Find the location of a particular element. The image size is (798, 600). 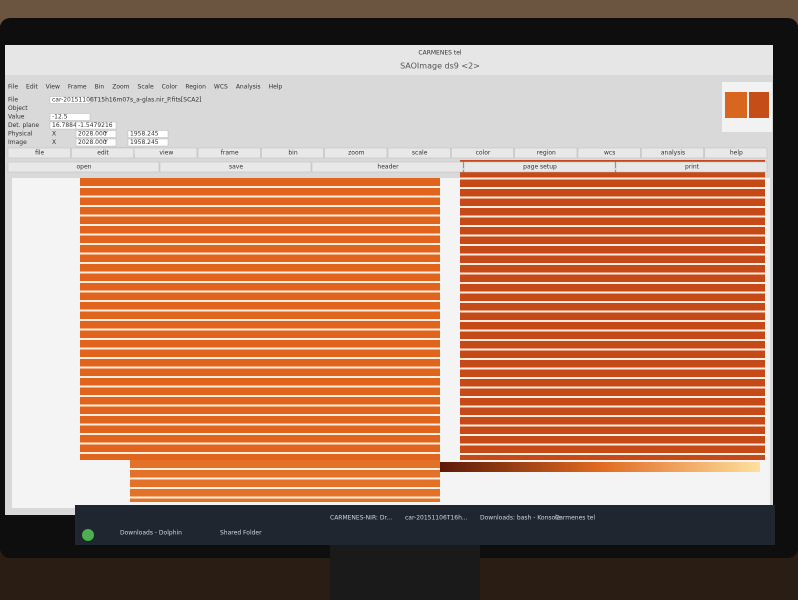

button-label: print is located at coordinates (692, 167).